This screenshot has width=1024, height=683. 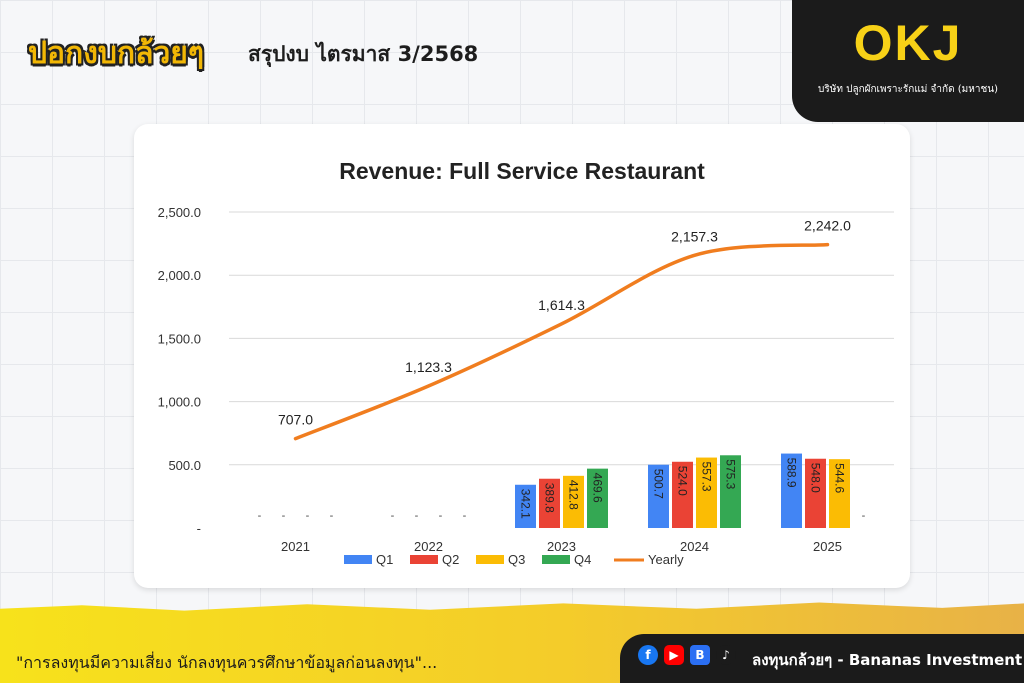 What do you see at coordinates (598, 488) in the screenshot?
I see `bar-value-label: 469.6` at bounding box center [598, 488].